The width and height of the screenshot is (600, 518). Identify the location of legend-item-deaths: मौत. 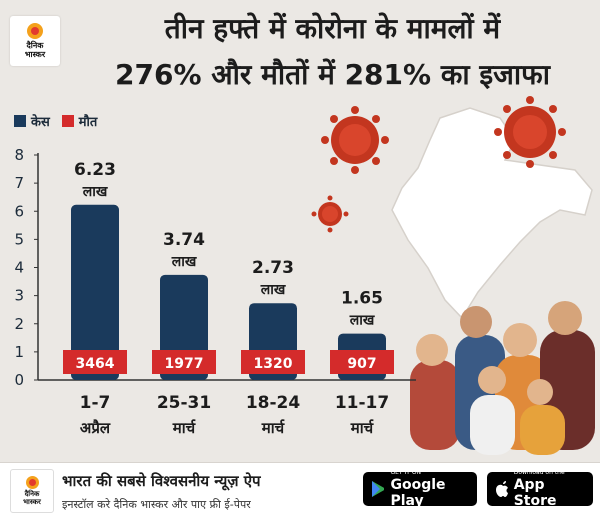
(79, 121).